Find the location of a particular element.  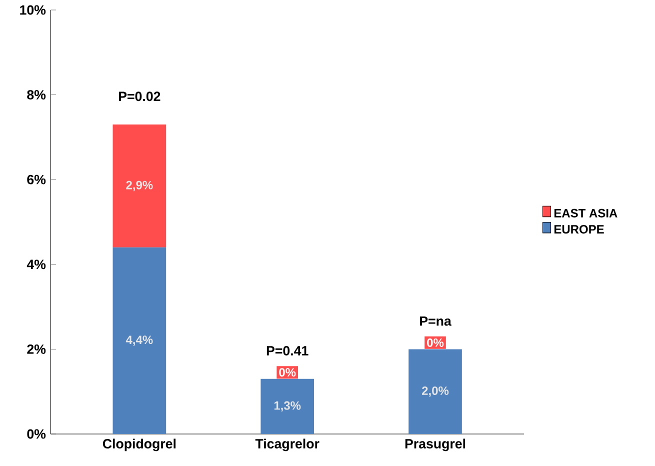

legend-label: EUROPE is located at coordinates (579, 229).